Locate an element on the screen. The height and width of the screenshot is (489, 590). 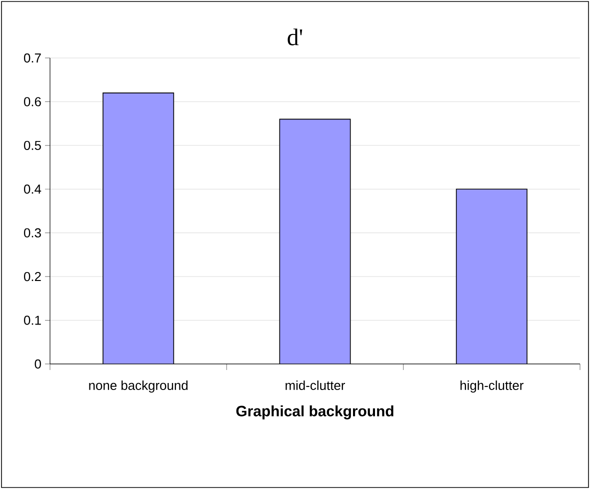
chart-title: d' is located at coordinates (295, 37).